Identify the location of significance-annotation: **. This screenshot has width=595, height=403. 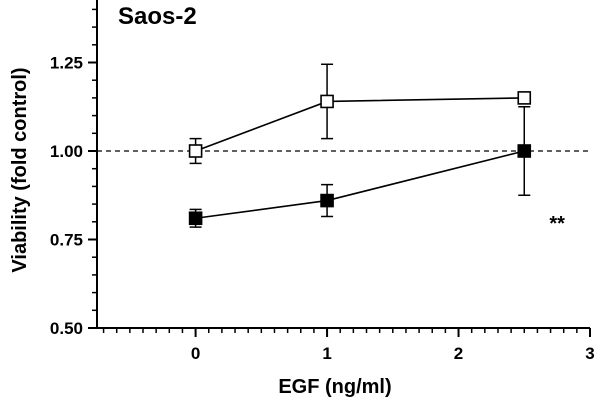
(557, 224).